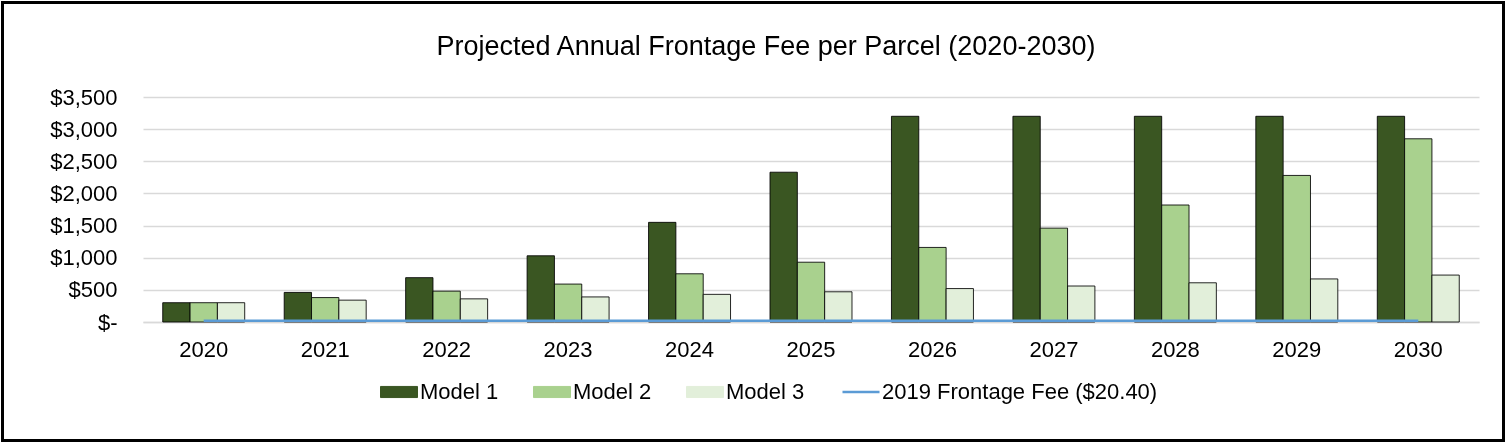 Image resolution: width=1506 pixels, height=443 pixels. What do you see at coordinates (1020, 391) in the screenshot?
I see `legend-label: 2019 Frontage Fee ($20.40)` at bounding box center [1020, 391].